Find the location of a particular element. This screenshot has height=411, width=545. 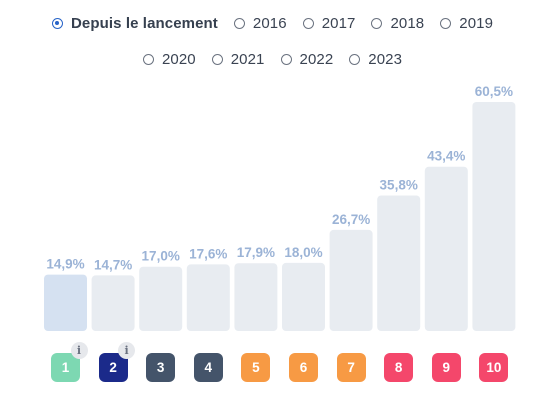

bar-value-label: 35,8% is located at coordinates (399, 185).